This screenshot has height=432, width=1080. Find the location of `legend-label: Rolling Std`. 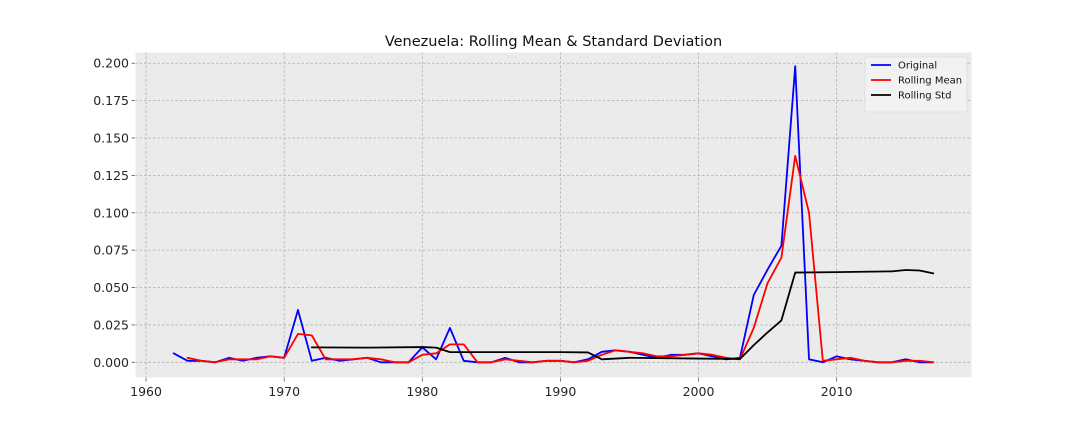

legend-label: Rolling Std is located at coordinates (924, 96).